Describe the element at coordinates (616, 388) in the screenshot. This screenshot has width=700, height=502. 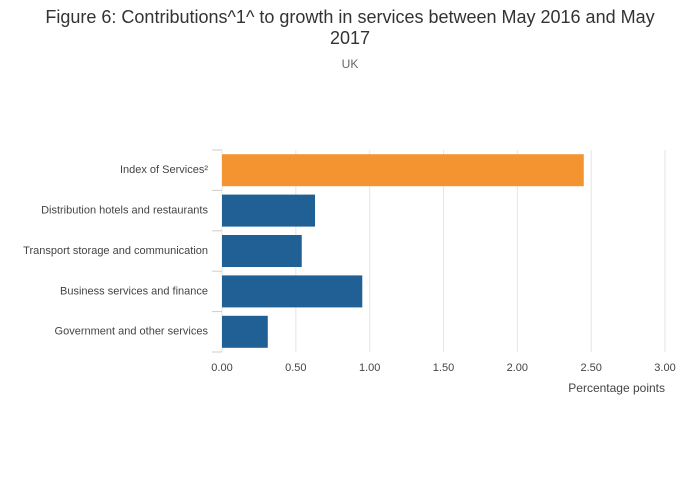
I see `x-axis-label: Percentage points` at that location.